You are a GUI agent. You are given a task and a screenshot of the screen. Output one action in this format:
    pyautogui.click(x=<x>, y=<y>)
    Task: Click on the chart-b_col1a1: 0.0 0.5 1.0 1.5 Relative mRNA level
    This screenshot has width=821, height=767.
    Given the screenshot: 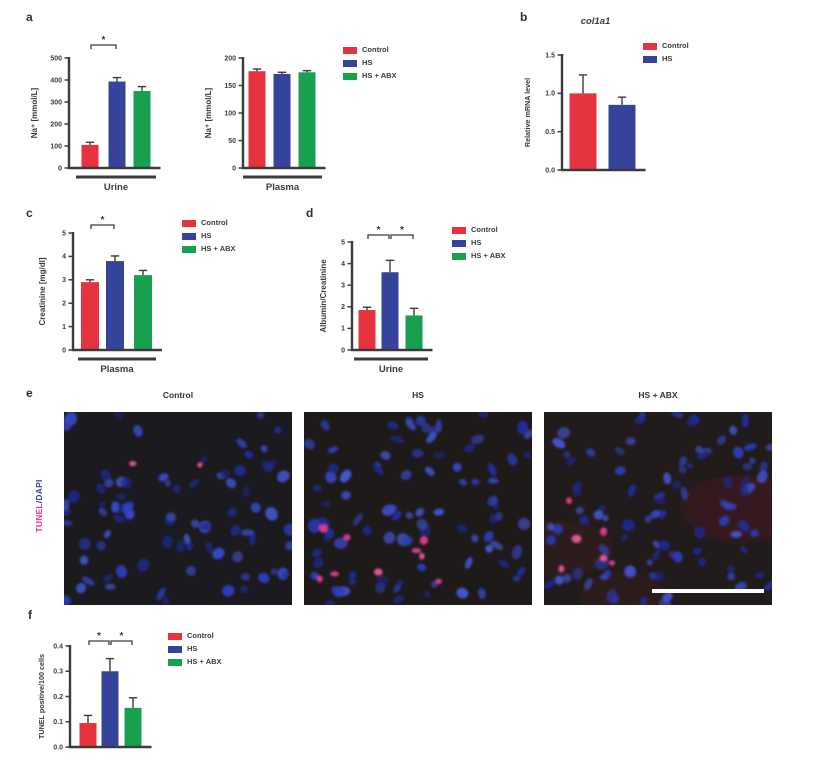 What is the action you would take?
    pyautogui.click(x=584, y=113)
    